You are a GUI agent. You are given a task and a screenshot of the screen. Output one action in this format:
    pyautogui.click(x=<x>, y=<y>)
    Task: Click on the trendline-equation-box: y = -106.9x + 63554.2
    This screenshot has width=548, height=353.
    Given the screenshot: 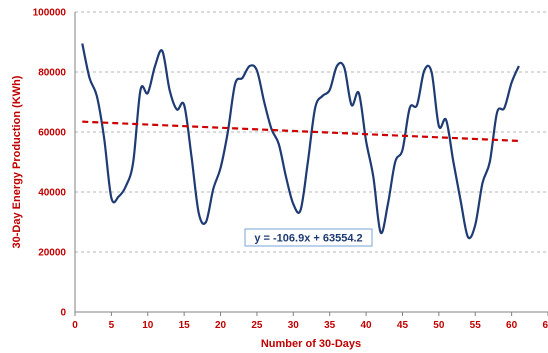 What is the action you would take?
    pyautogui.click(x=308, y=237)
    